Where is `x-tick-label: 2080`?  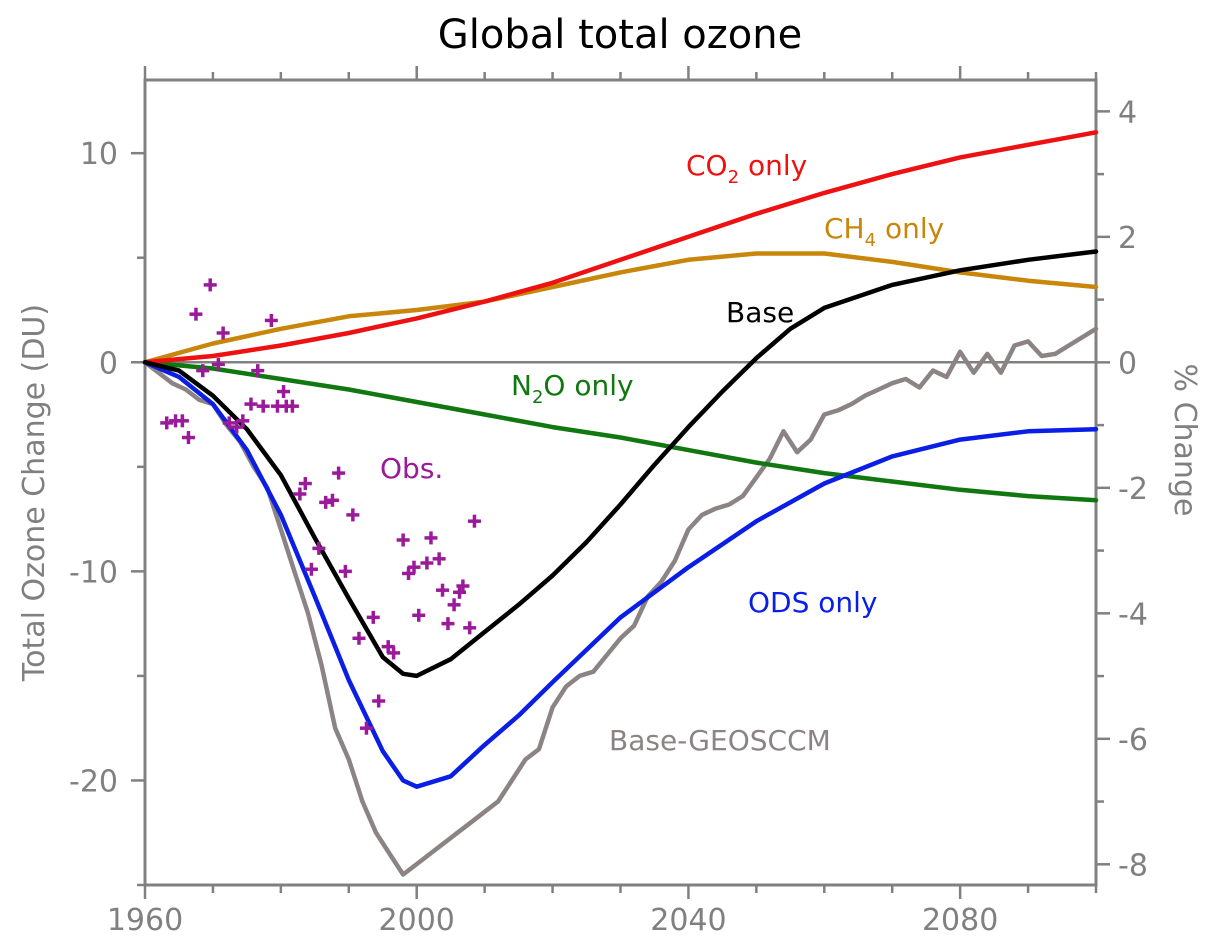 x-tick-label: 2080 is located at coordinates (960, 920).